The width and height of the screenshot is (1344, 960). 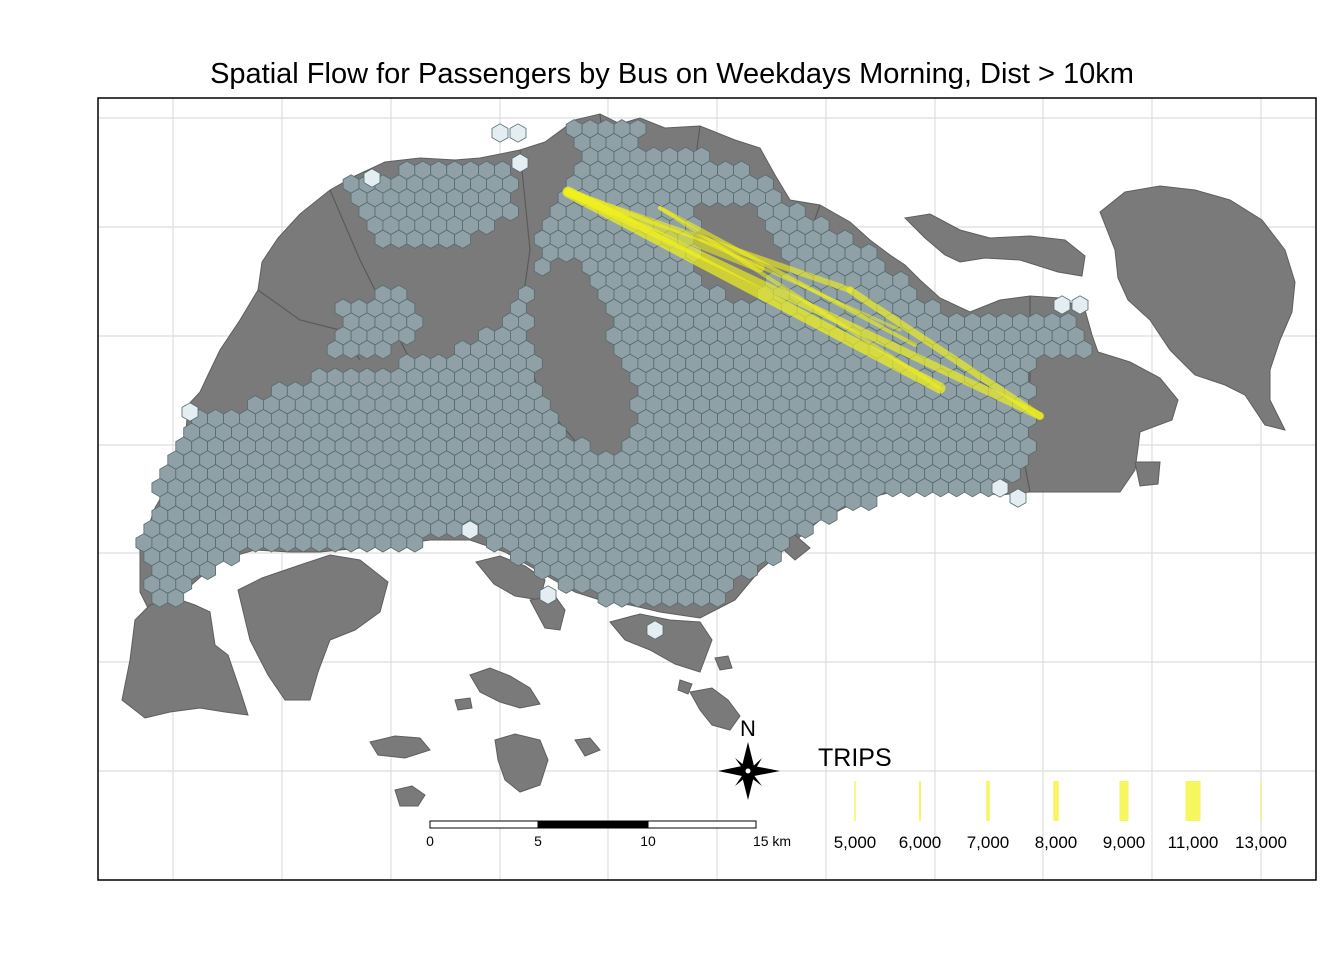 What do you see at coordinates (1261, 842) in the screenshot?
I see `legend-label: 13,000` at bounding box center [1261, 842].